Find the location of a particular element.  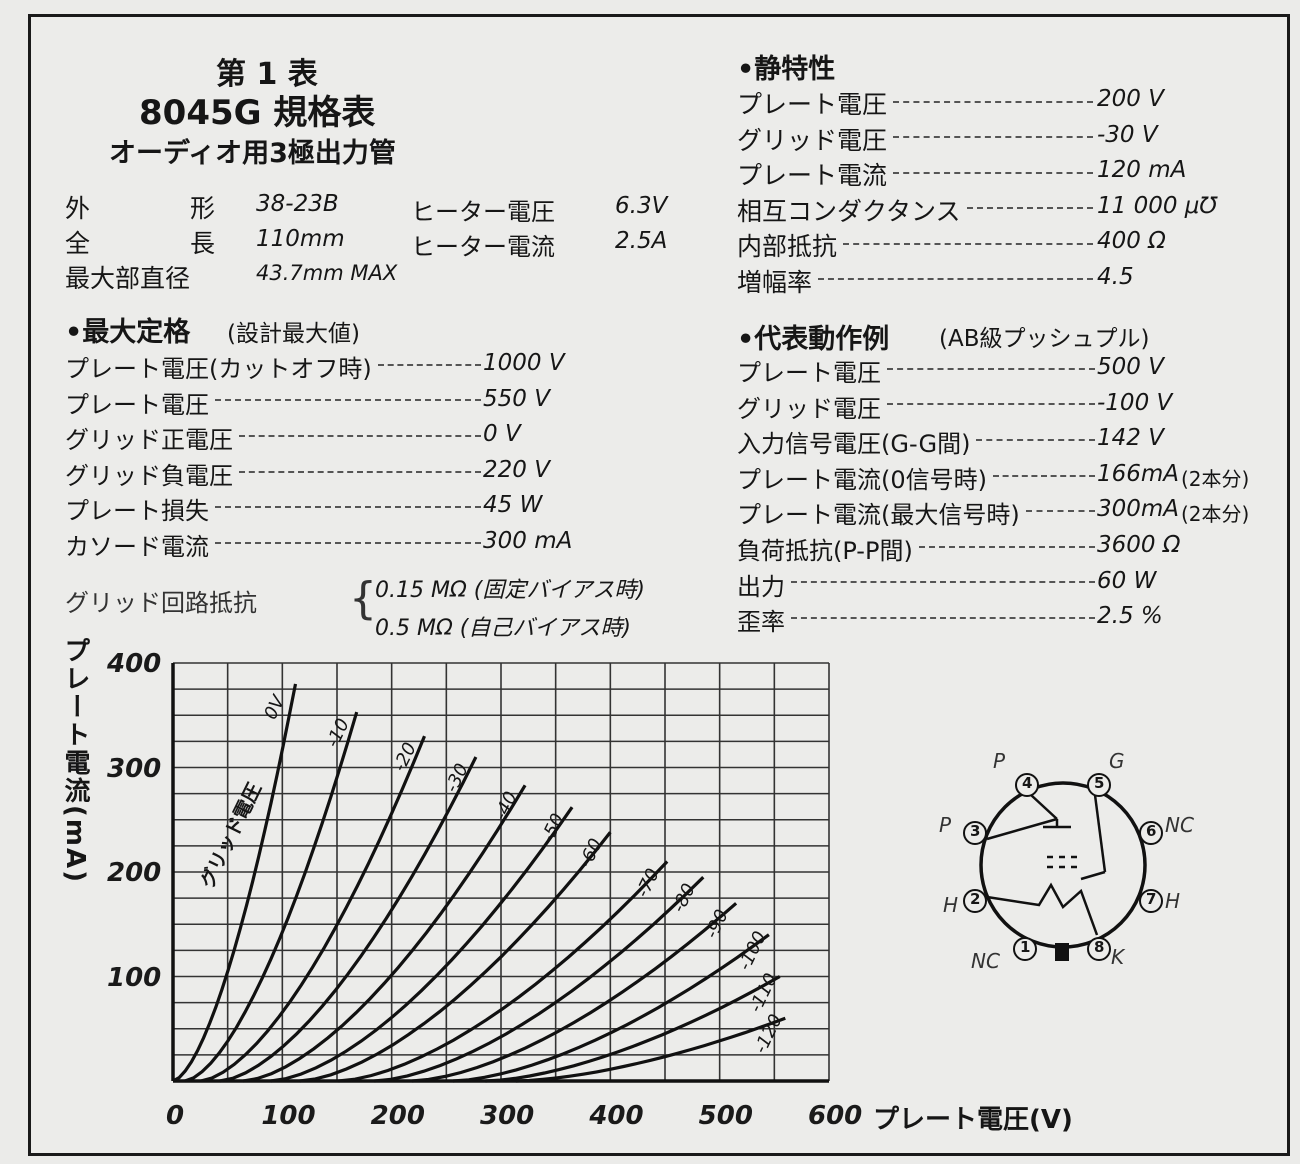

spec-value: -30 V is located at coordinates (1127, 134).